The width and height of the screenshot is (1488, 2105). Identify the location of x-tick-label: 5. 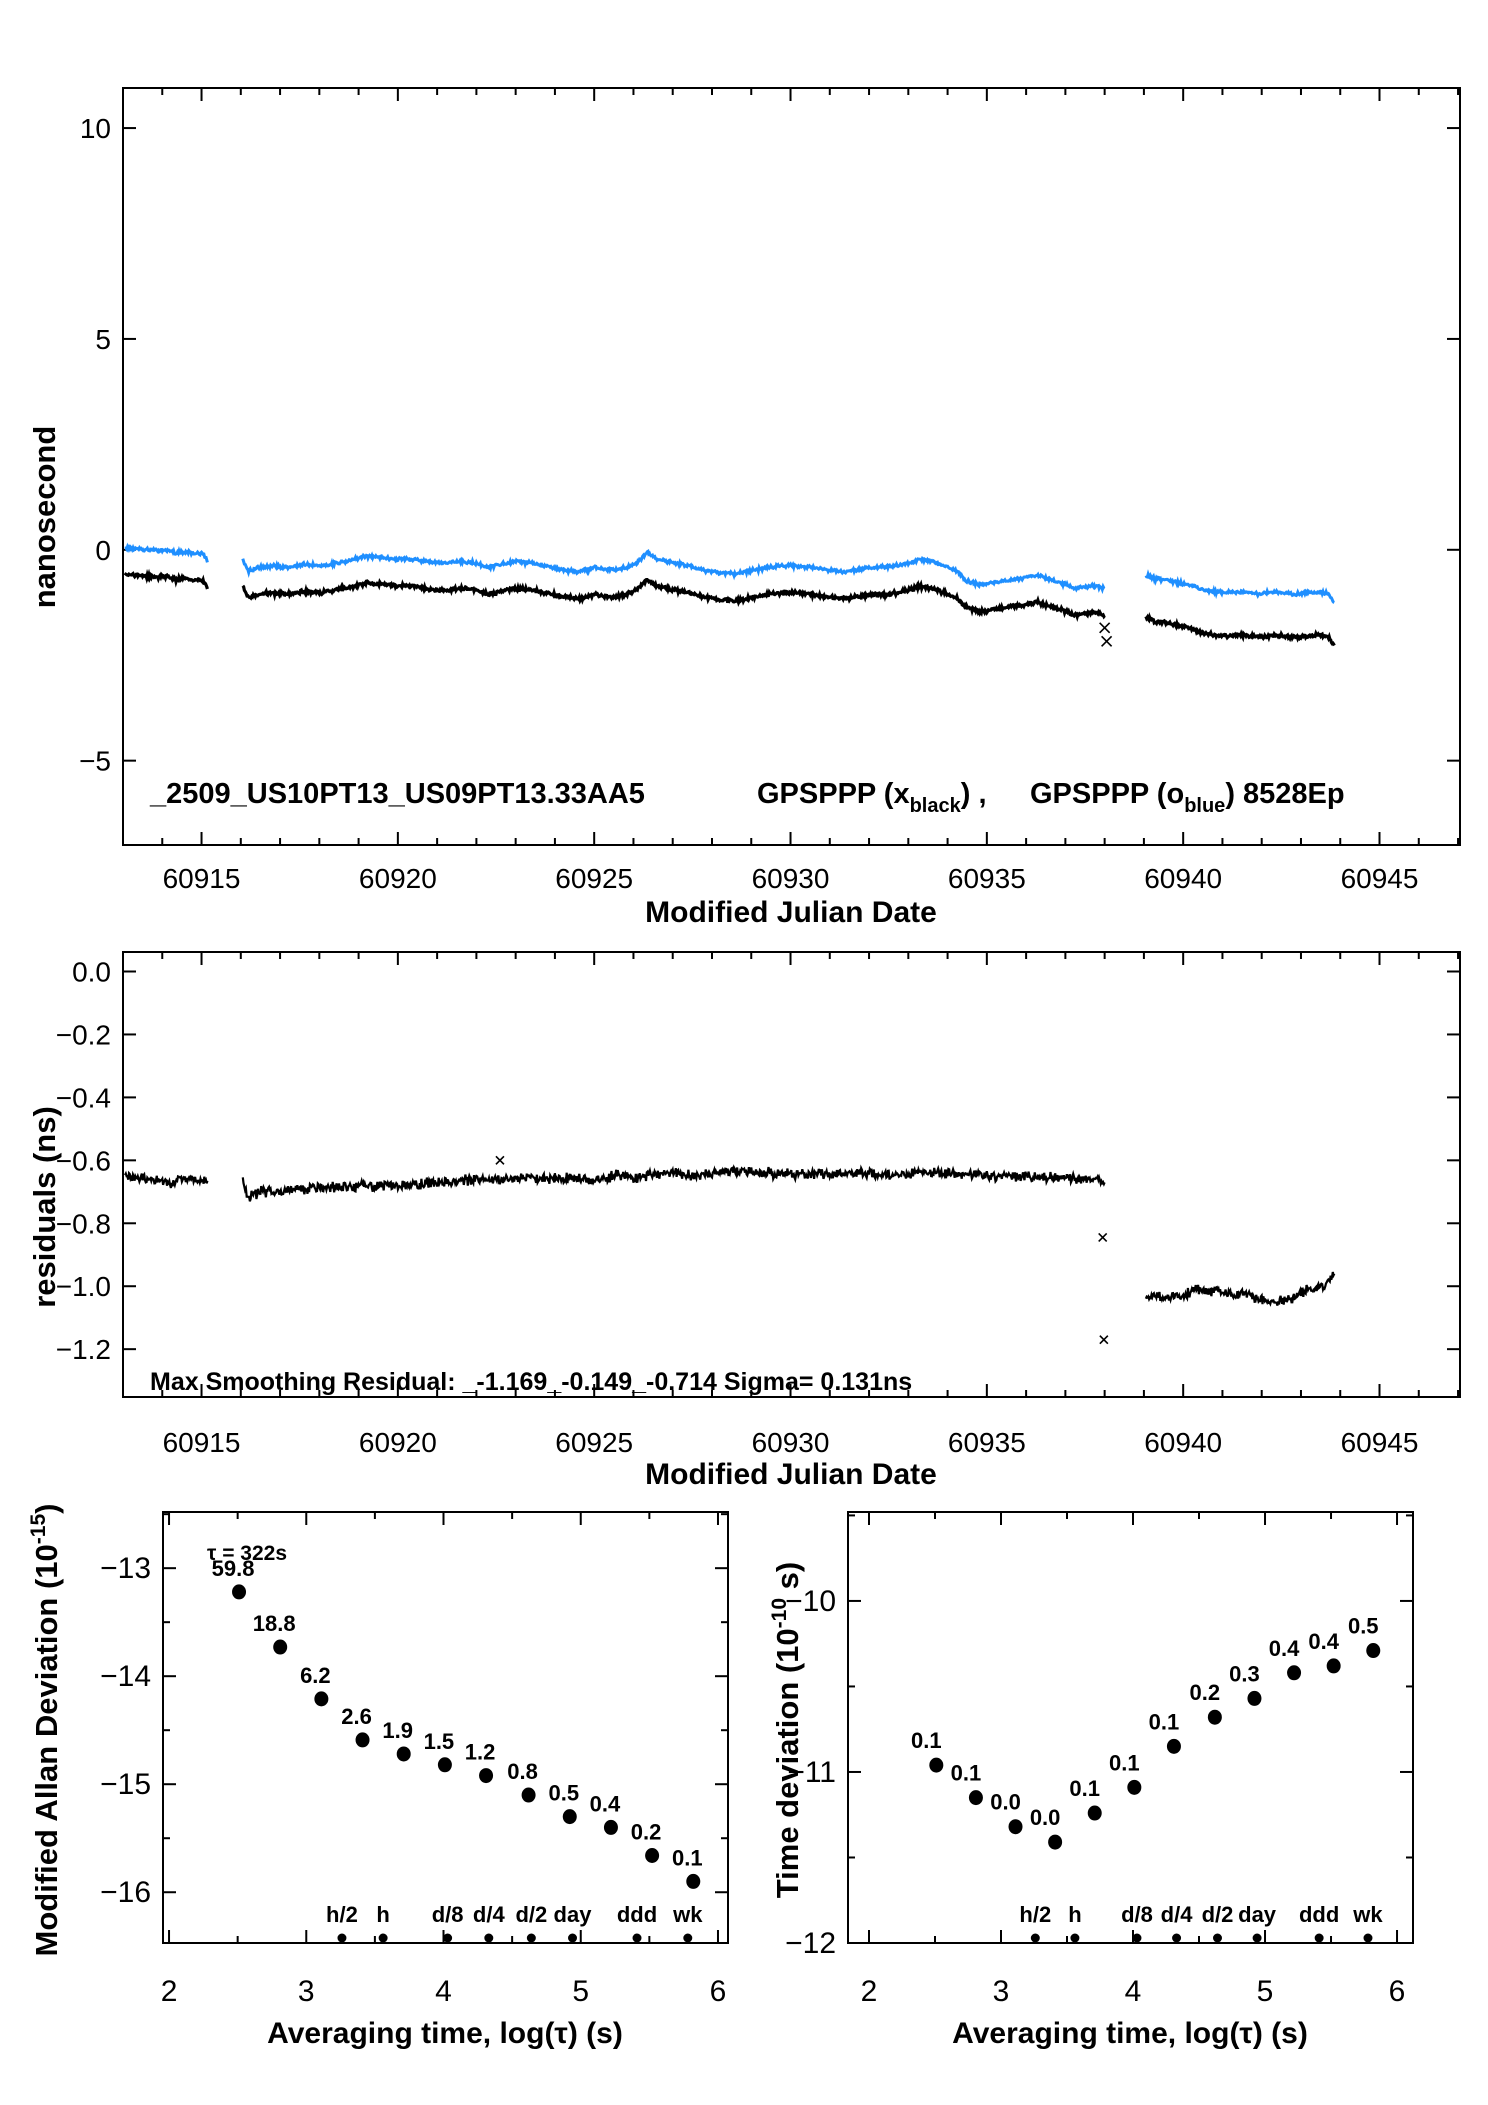
(1265, 1991).